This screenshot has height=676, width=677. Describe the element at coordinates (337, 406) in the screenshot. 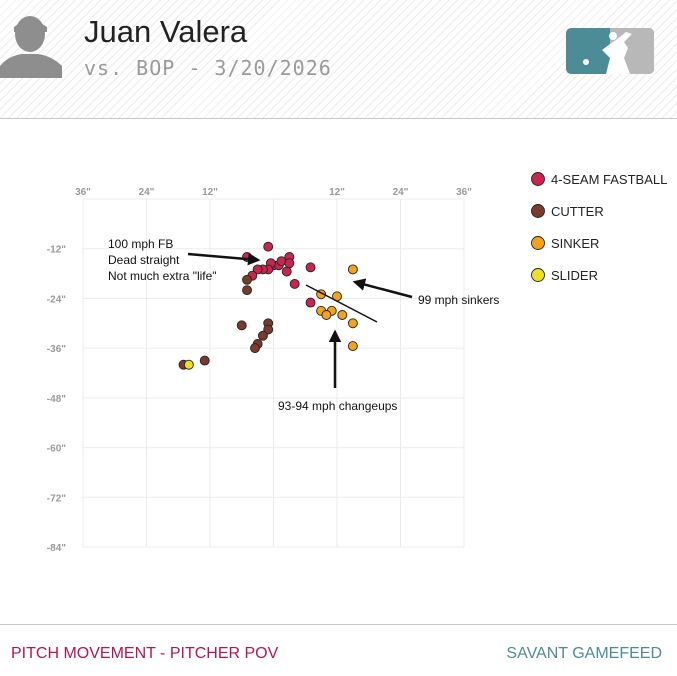

I see `annotation-text: 93-94 mph changeups` at that location.